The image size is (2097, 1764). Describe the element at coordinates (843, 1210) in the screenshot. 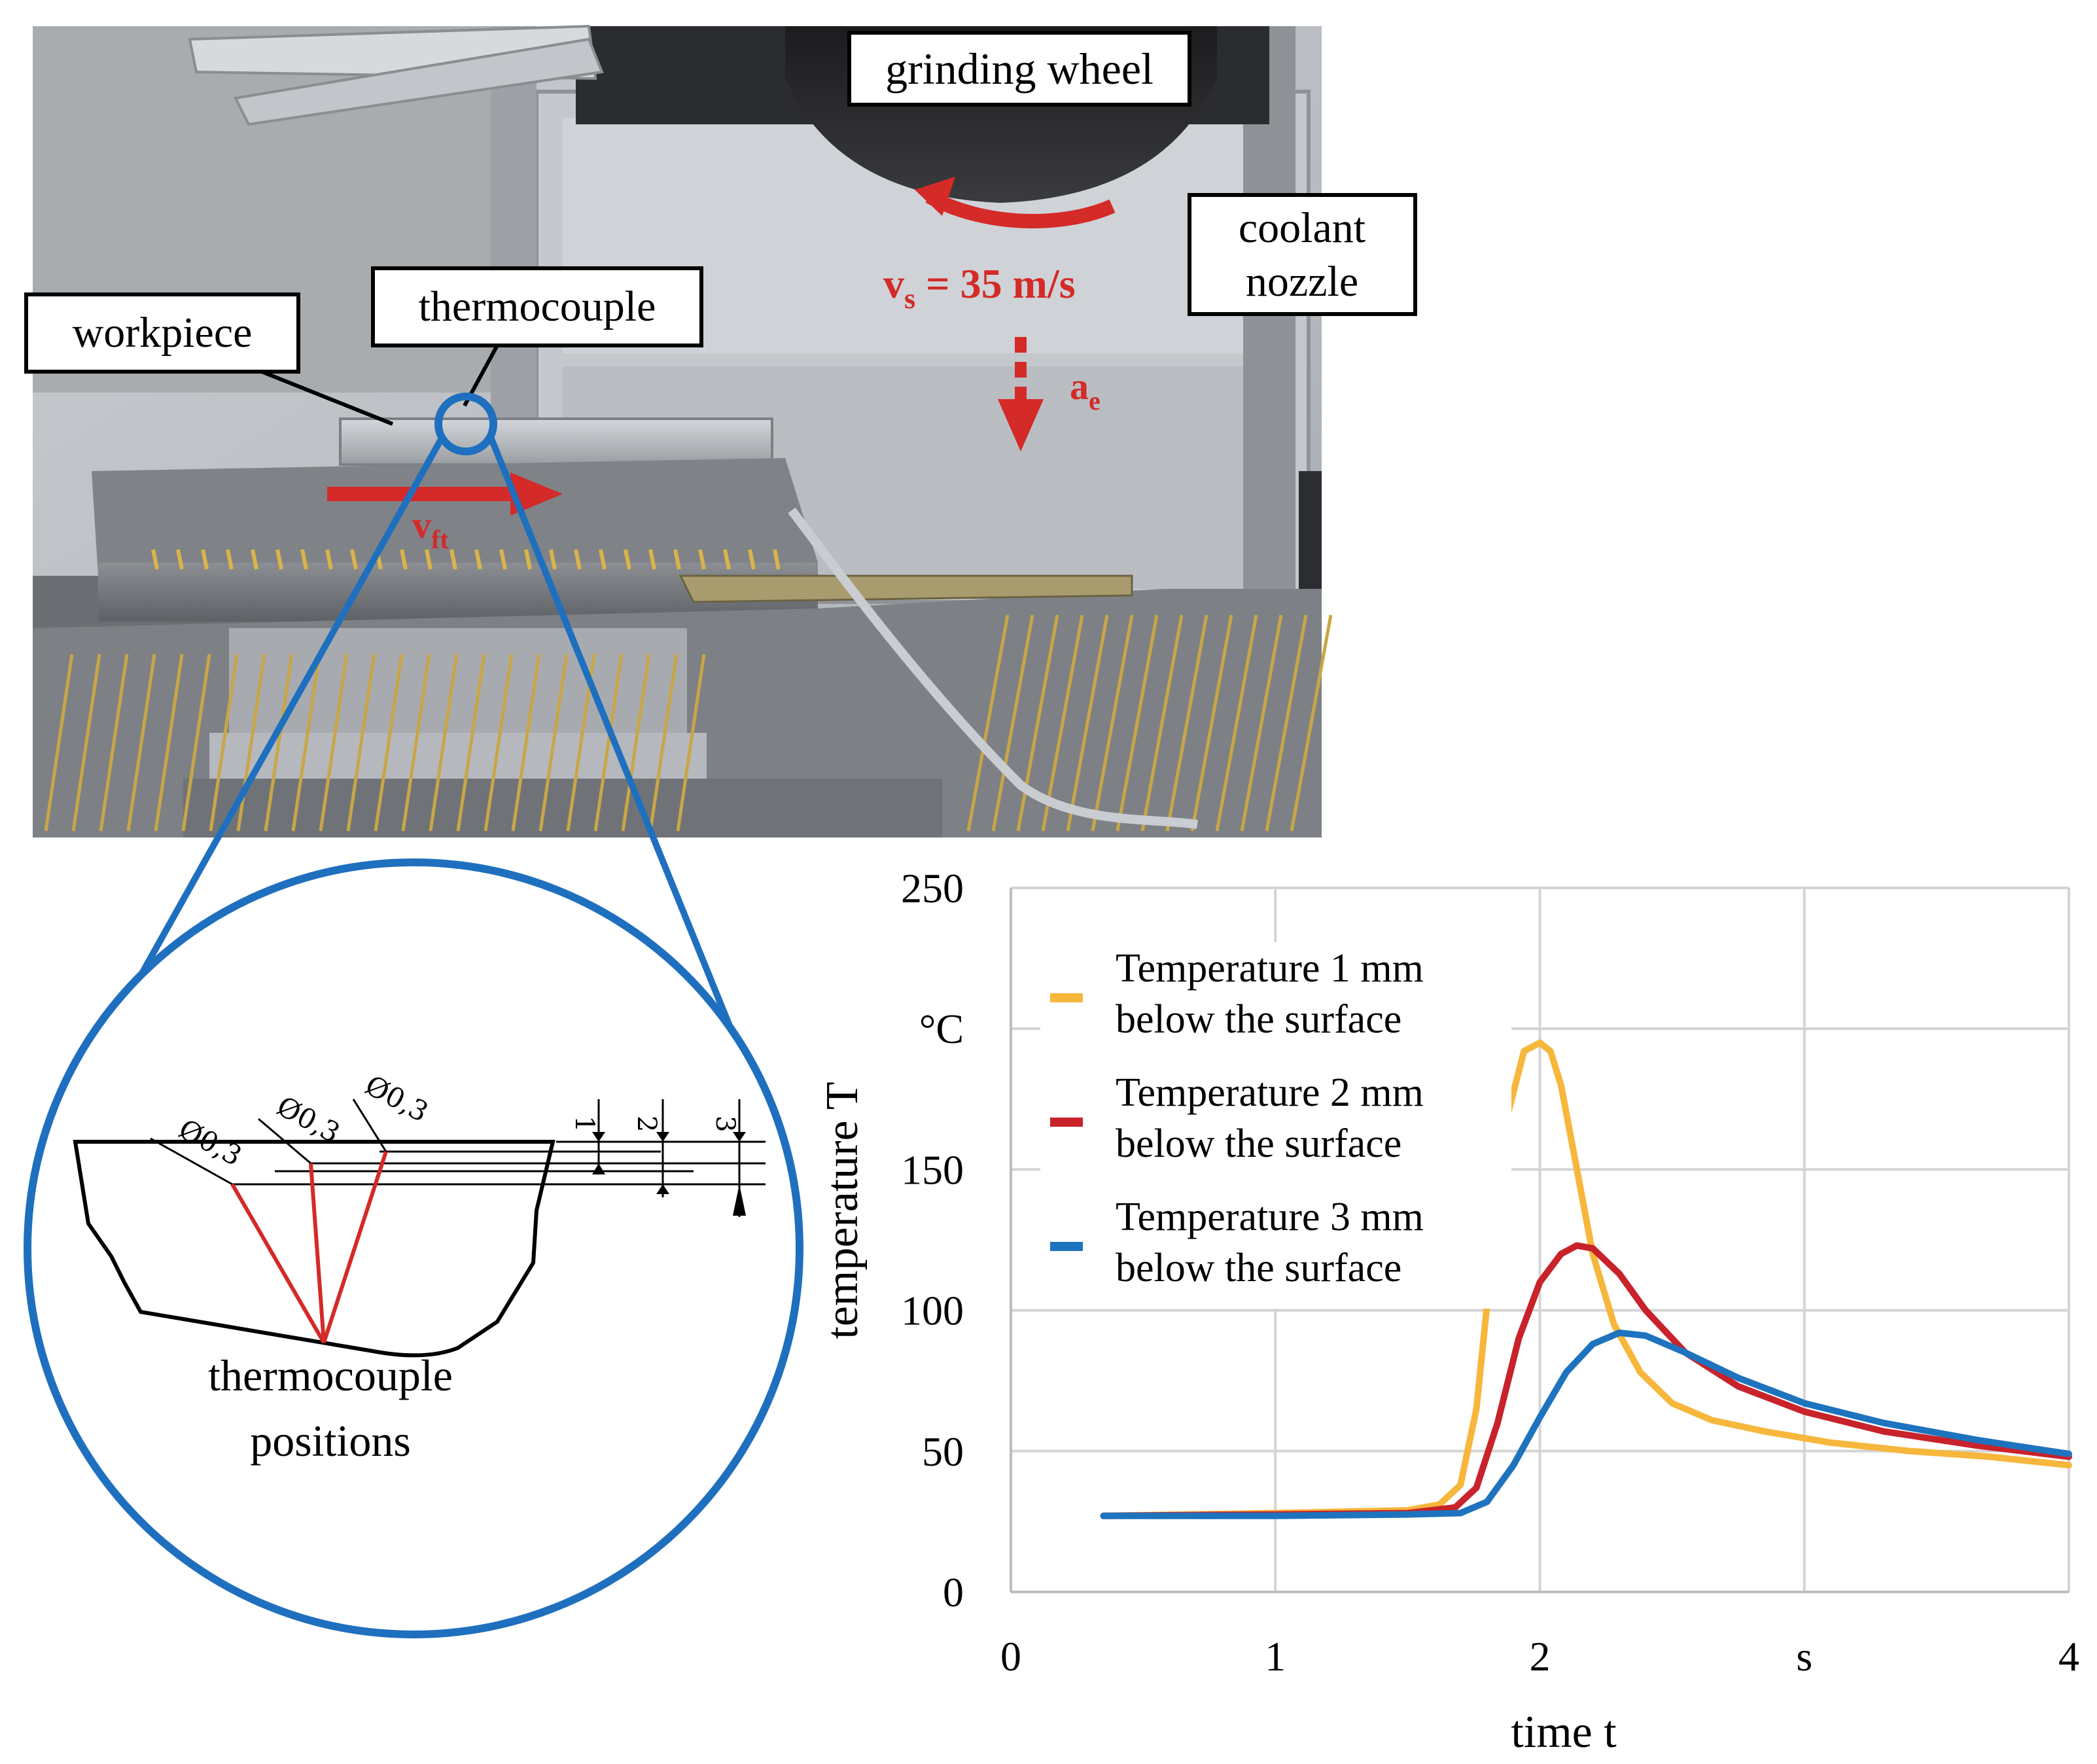

I see `y-axis-label: temperature T` at that location.